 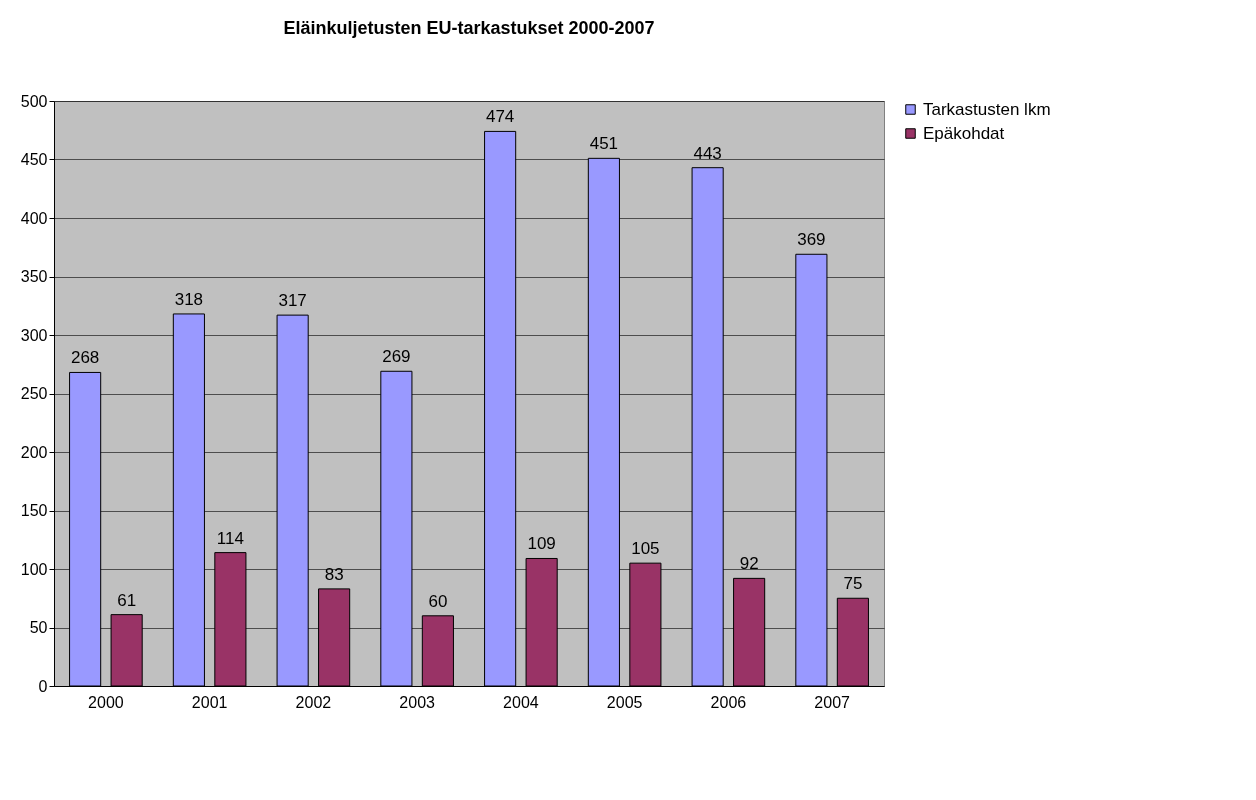 What do you see at coordinates (34, 510) in the screenshot?
I see `y-tick-label: 150` at bounding box center [34, 510].